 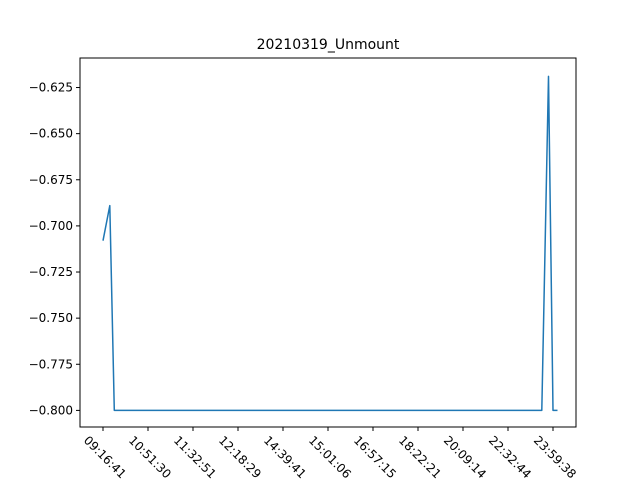 What do you see at coordinates (51, 180) in the screenshot?
I see `y-tick-label: −0.675` at bounding box center [51, 180].